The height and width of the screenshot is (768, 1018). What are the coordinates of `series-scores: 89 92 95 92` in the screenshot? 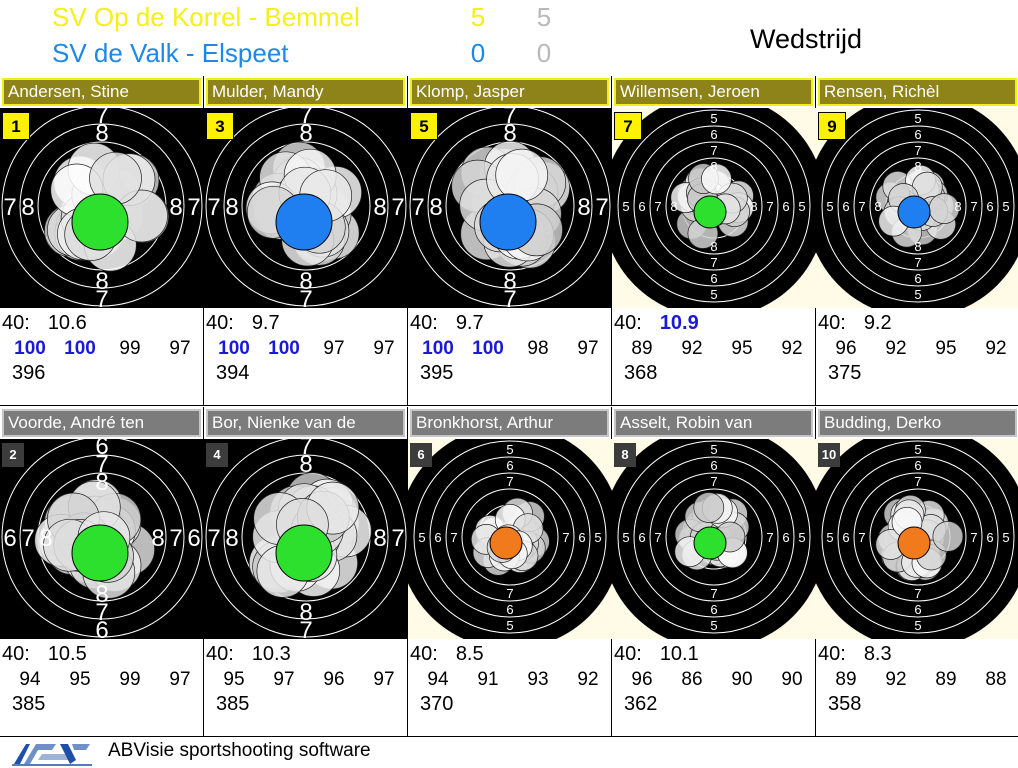 It's located at (714, 350).